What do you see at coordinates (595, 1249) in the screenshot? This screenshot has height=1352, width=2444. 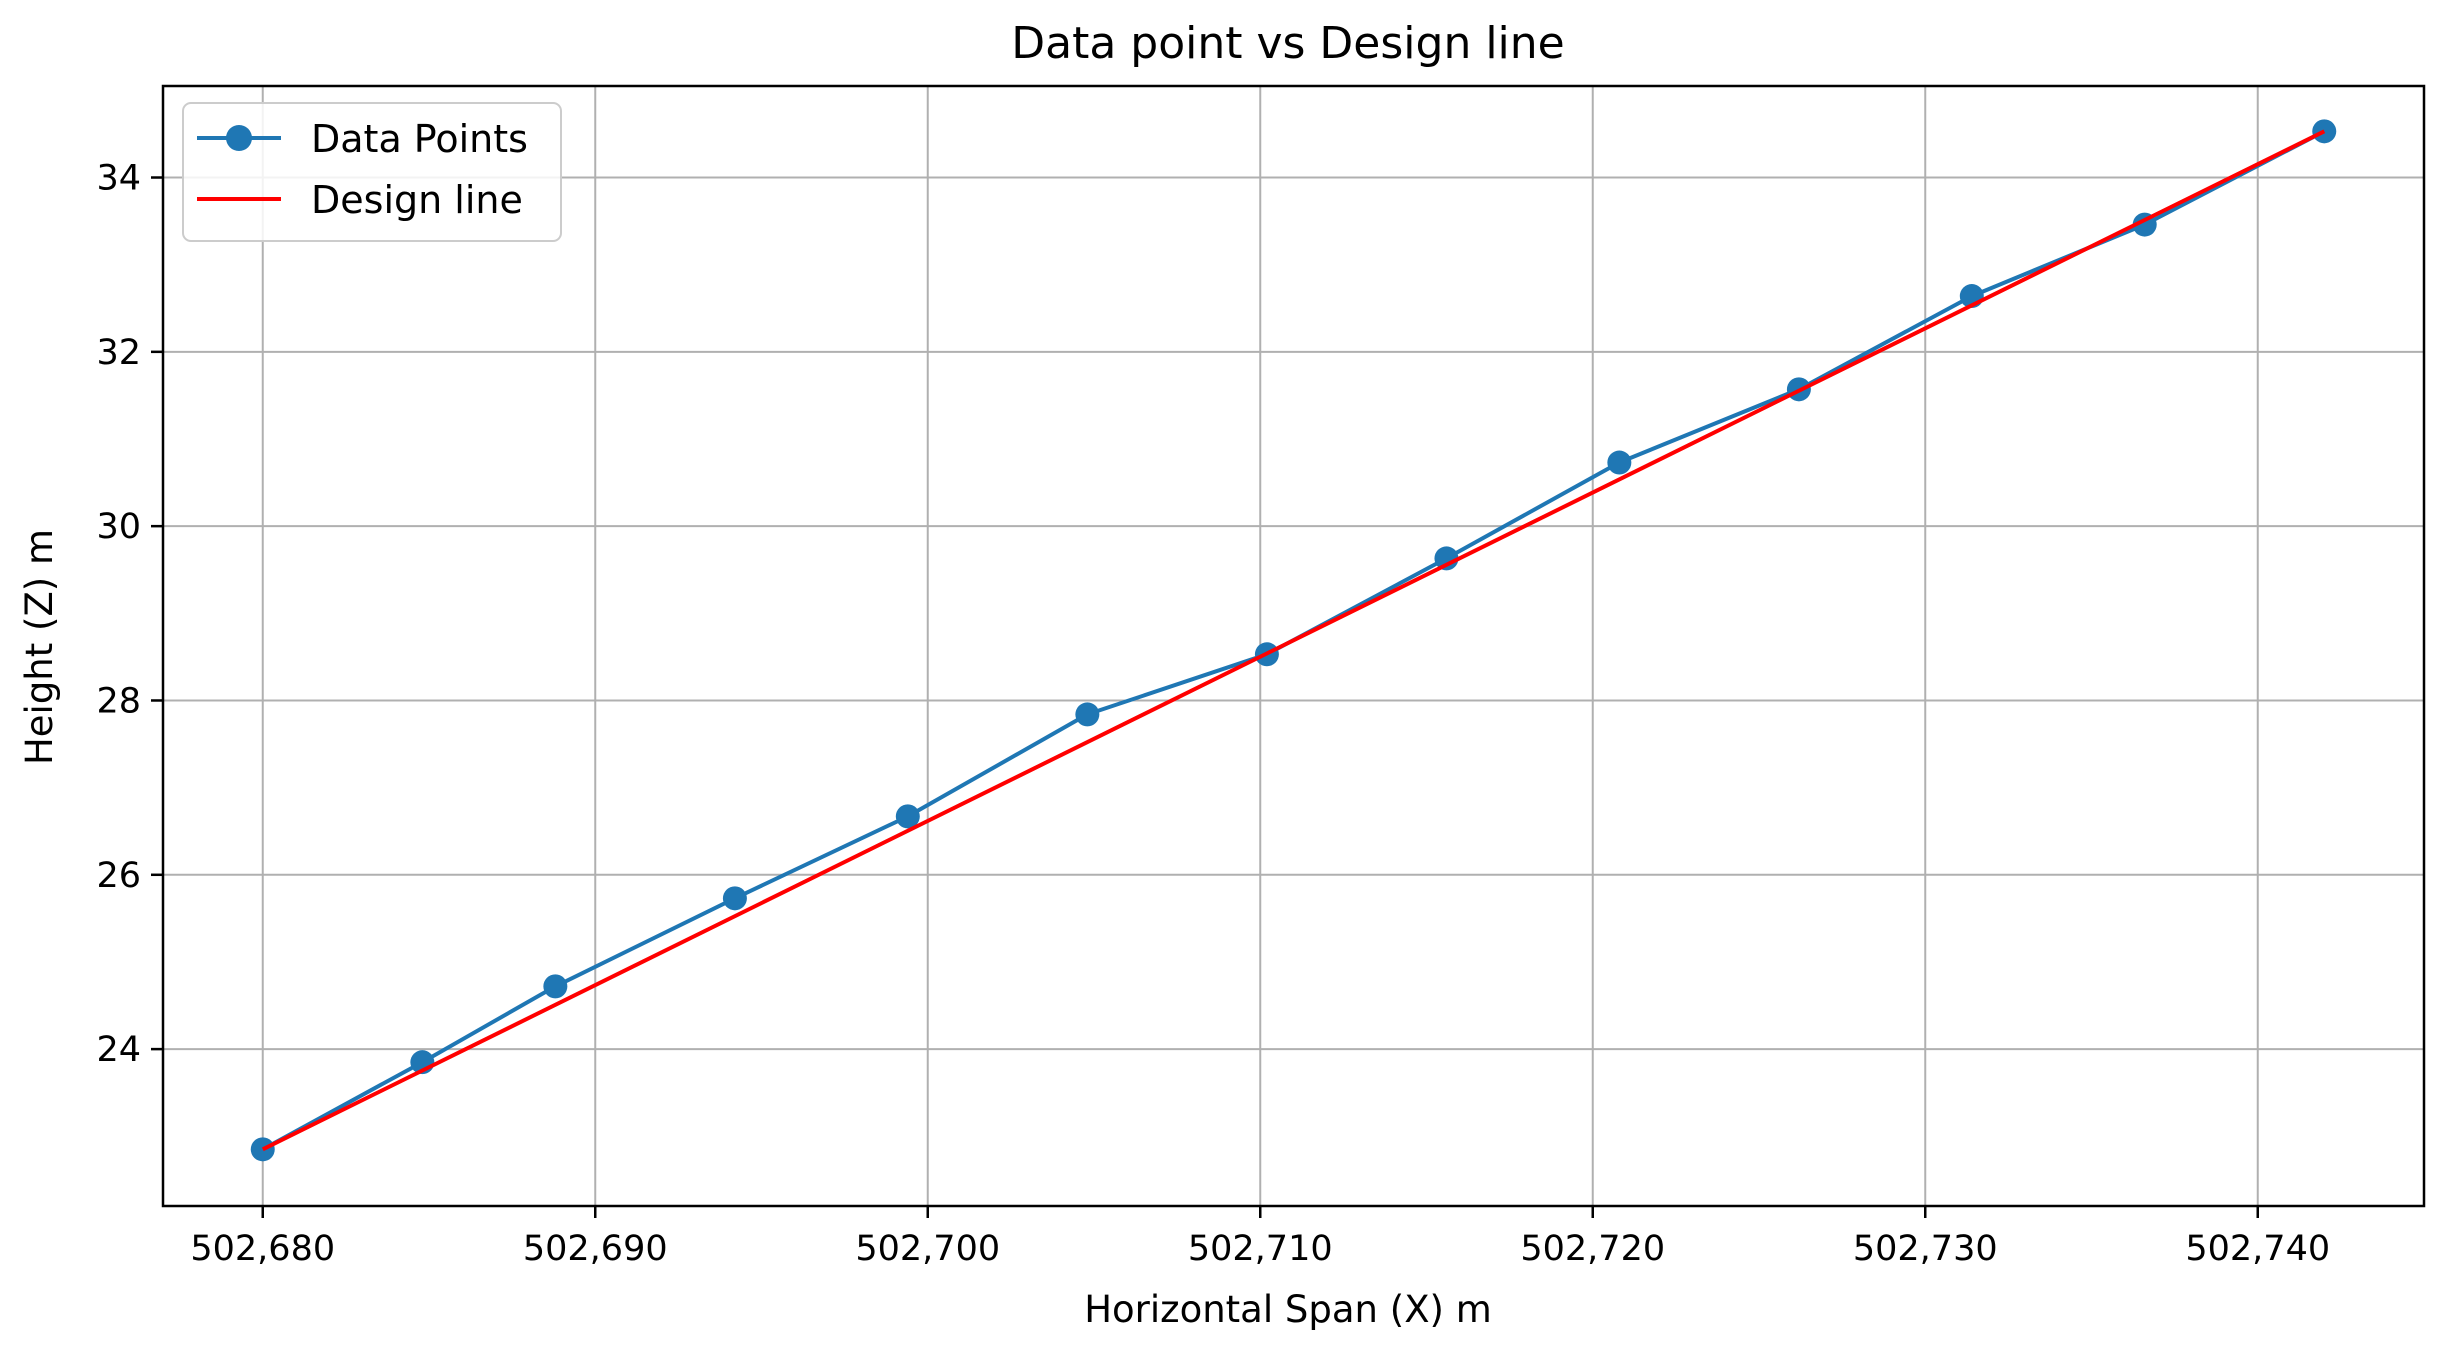 I see `x-tick-label: 502,690` at bounding box center [595, 1249].